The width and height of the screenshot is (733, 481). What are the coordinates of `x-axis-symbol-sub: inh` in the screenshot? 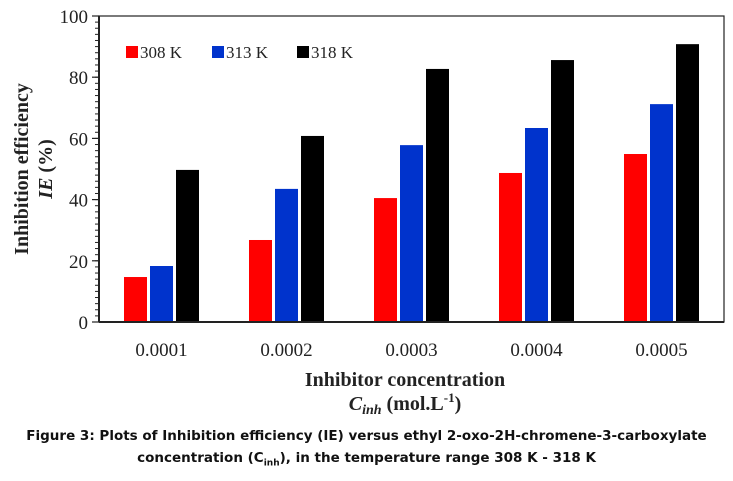 It's located at (372, 410).